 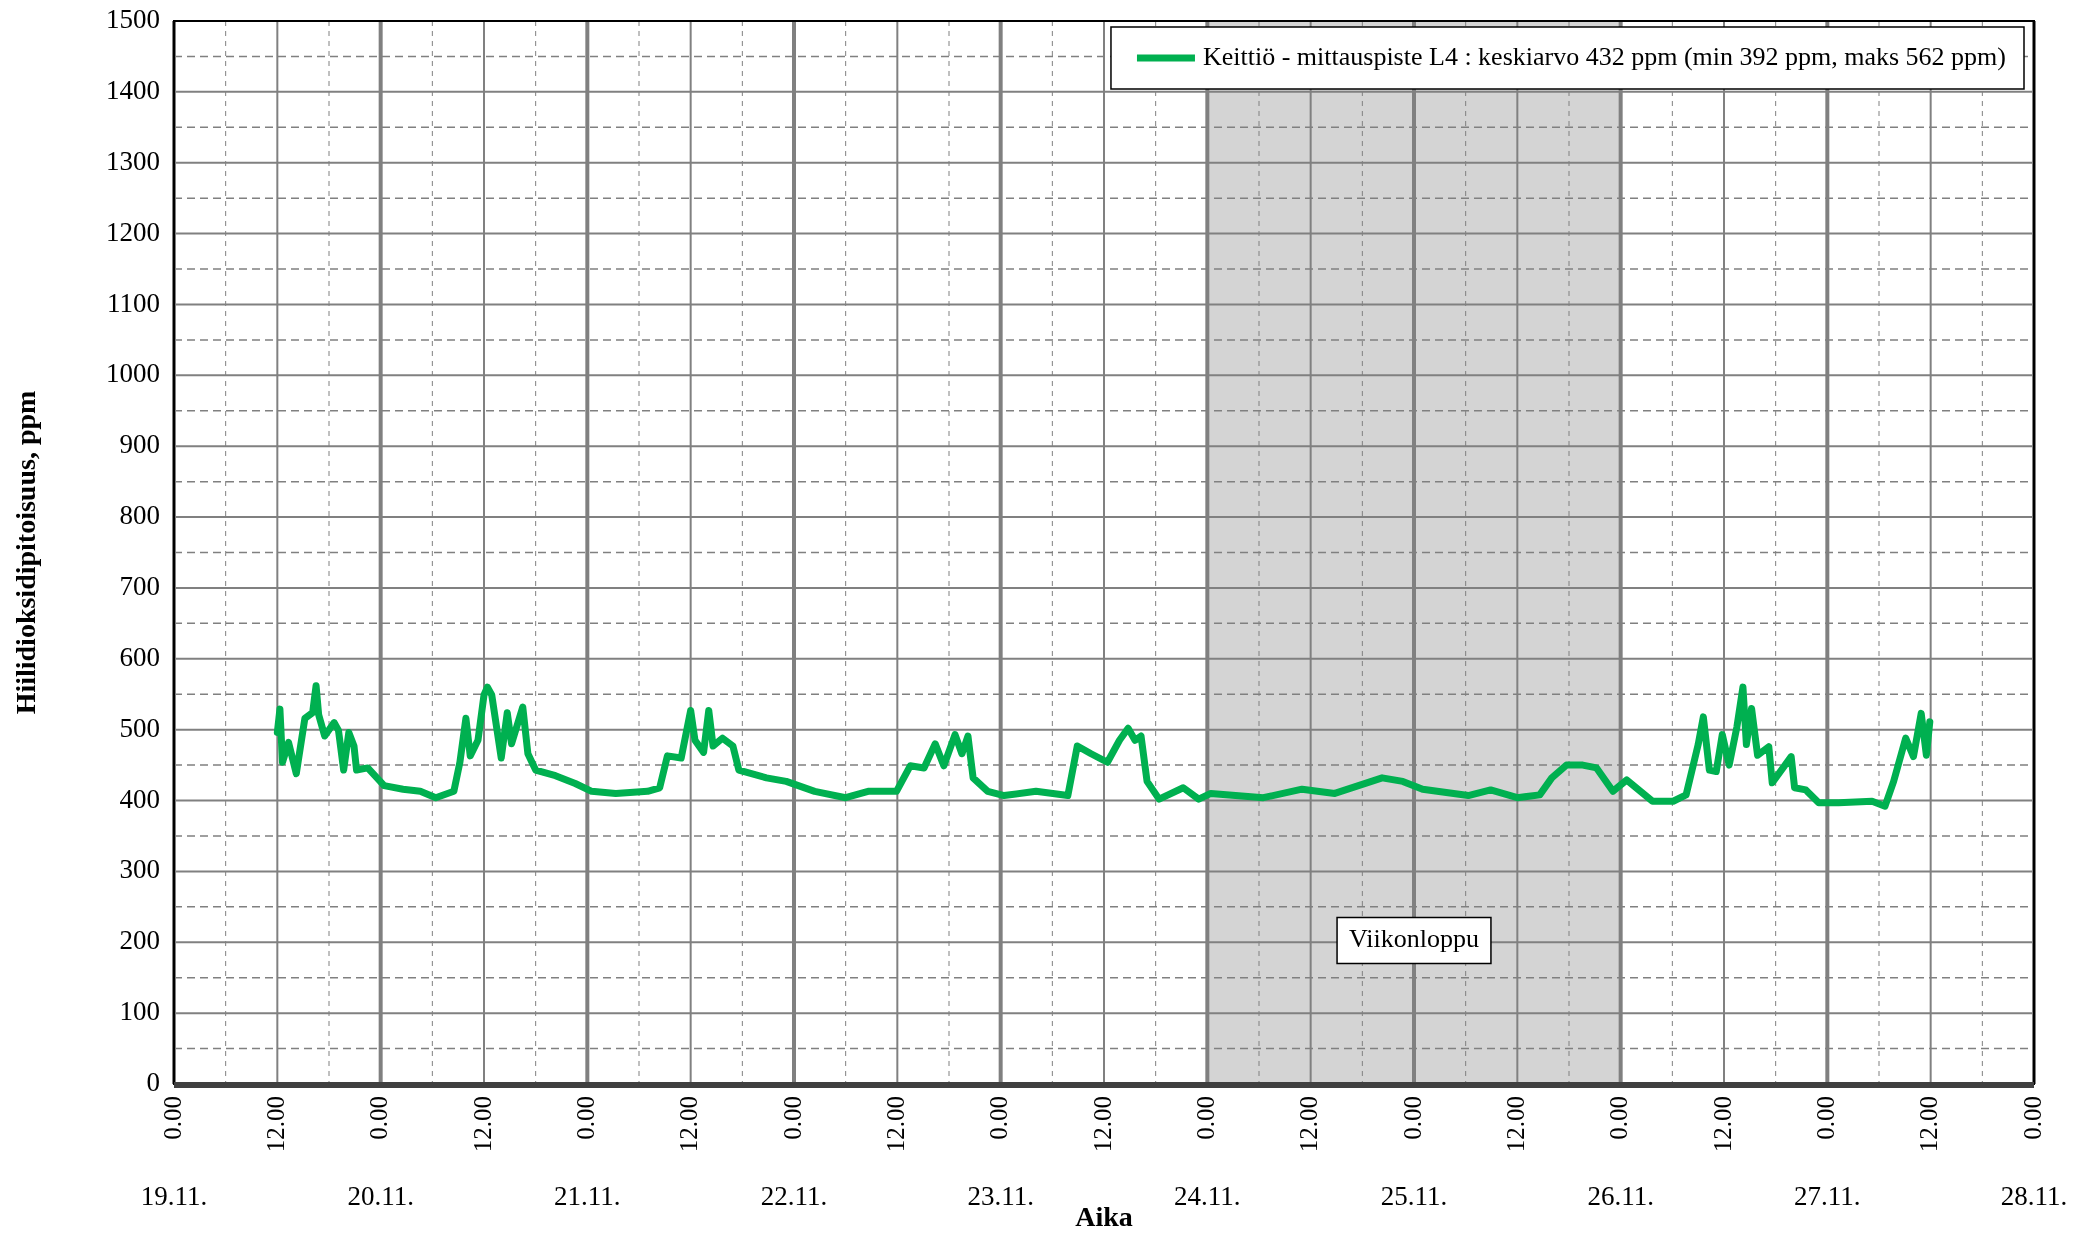 What do you see at coordinates (380, 1195) in the screenshot?
I see `text: 20.11.` at bounding box center [380, 1195].